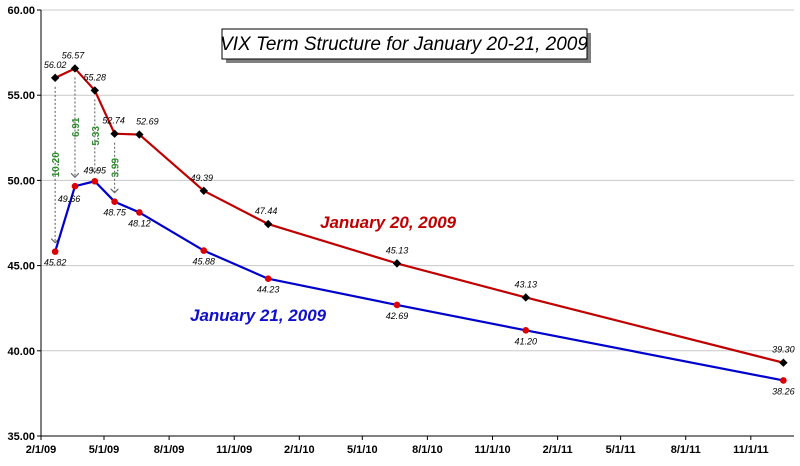 The height and width of the screenshot is (466, 800). I want to click on y-tick-label: 55.00, so click(21, 96).